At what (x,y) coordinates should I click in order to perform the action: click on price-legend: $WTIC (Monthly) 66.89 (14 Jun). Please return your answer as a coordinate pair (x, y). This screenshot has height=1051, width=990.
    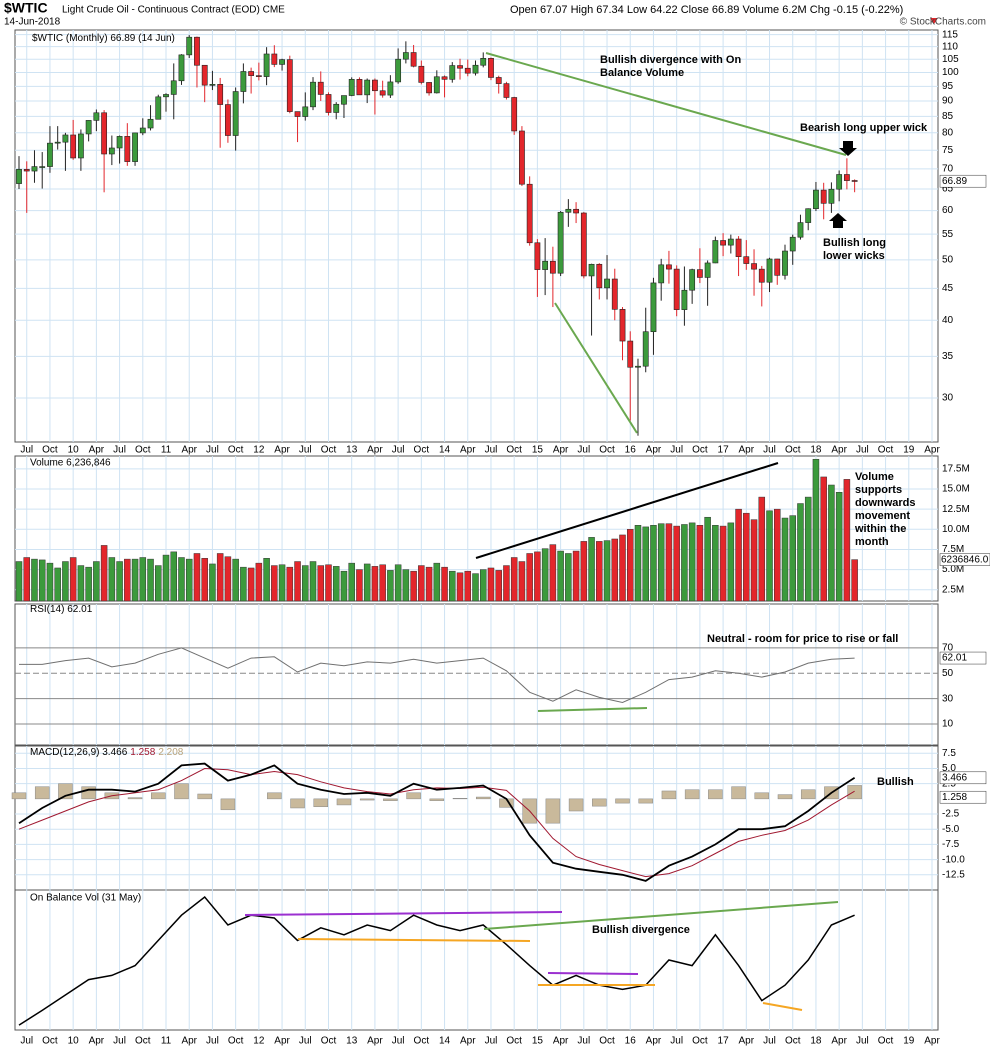
    Looking at the image, I should click on (103, 38).